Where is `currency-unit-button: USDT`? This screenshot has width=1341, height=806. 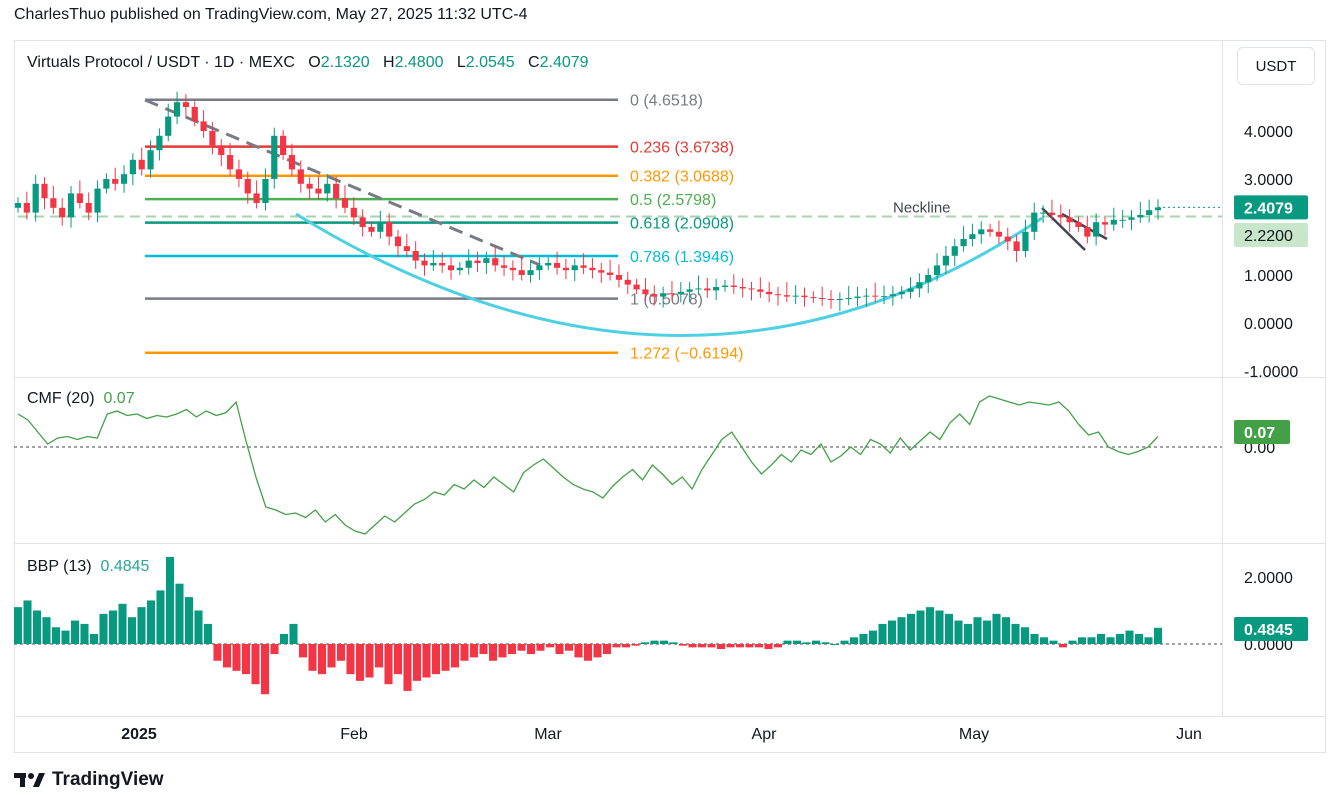 currency-unit-button: USDT is located at coordinates (1276, 66).